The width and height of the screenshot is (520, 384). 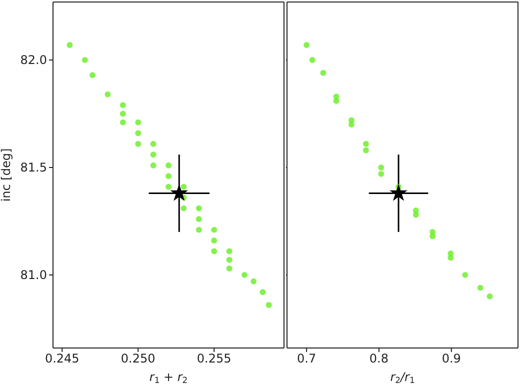 I want to click on x-tick-label: 0.255, so click(x=214, y=359).